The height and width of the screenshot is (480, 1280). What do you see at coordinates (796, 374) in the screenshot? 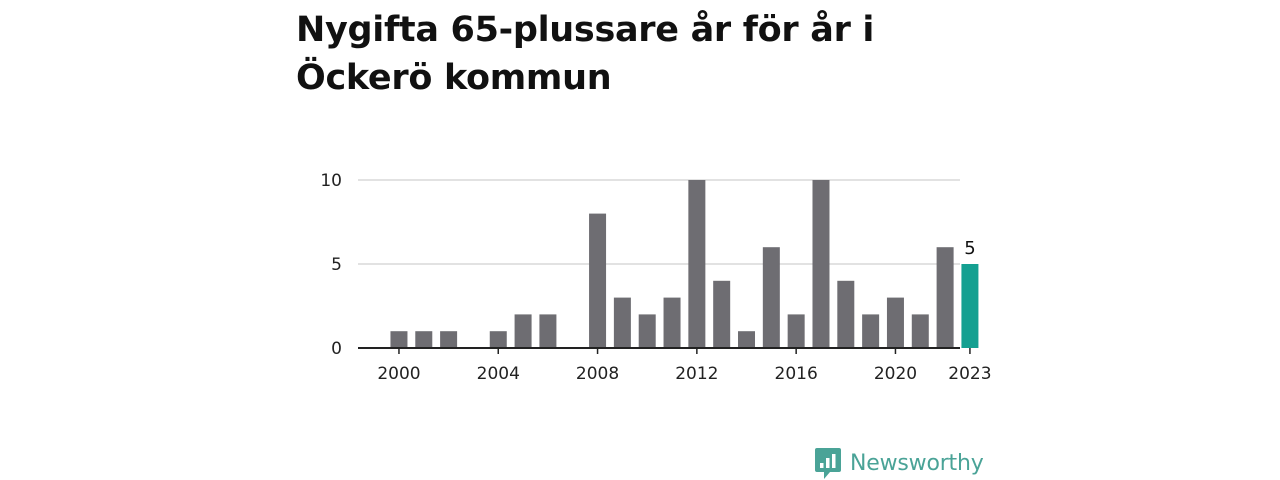
I see `x-tick-label: 2016` at bounding box center [796, 374].